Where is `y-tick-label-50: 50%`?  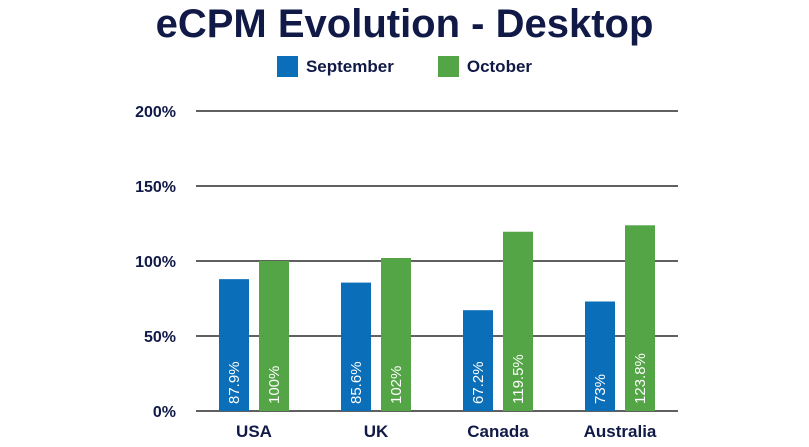 y-tick-label-50: 50% is located at coordinates (160, 337).